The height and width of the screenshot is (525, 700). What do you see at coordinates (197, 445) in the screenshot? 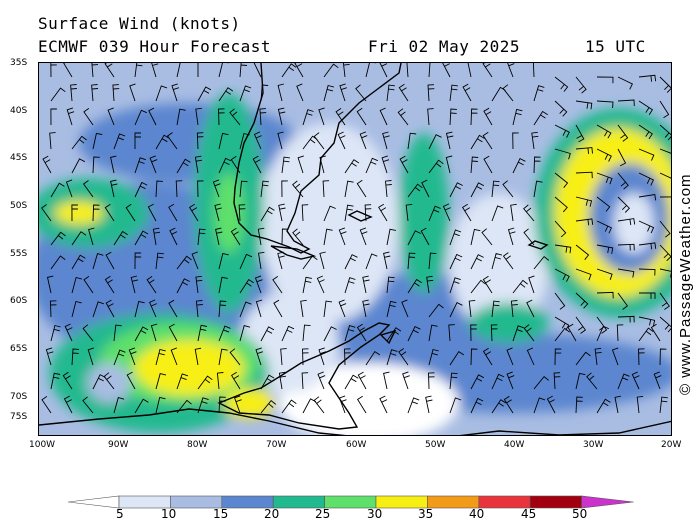
I see `lon-label-80w: 80W` at bounding box center [197, 445].